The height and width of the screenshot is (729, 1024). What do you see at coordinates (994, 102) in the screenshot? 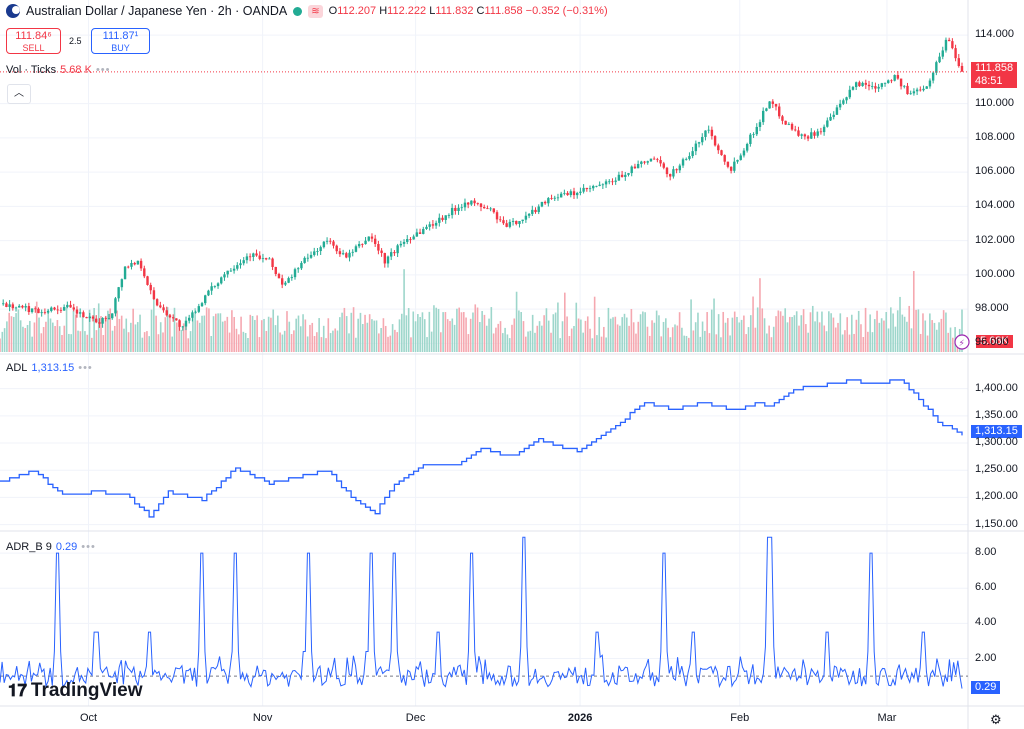
I see `price-axis-tick: 110.000` at bounding box center [994, 102].